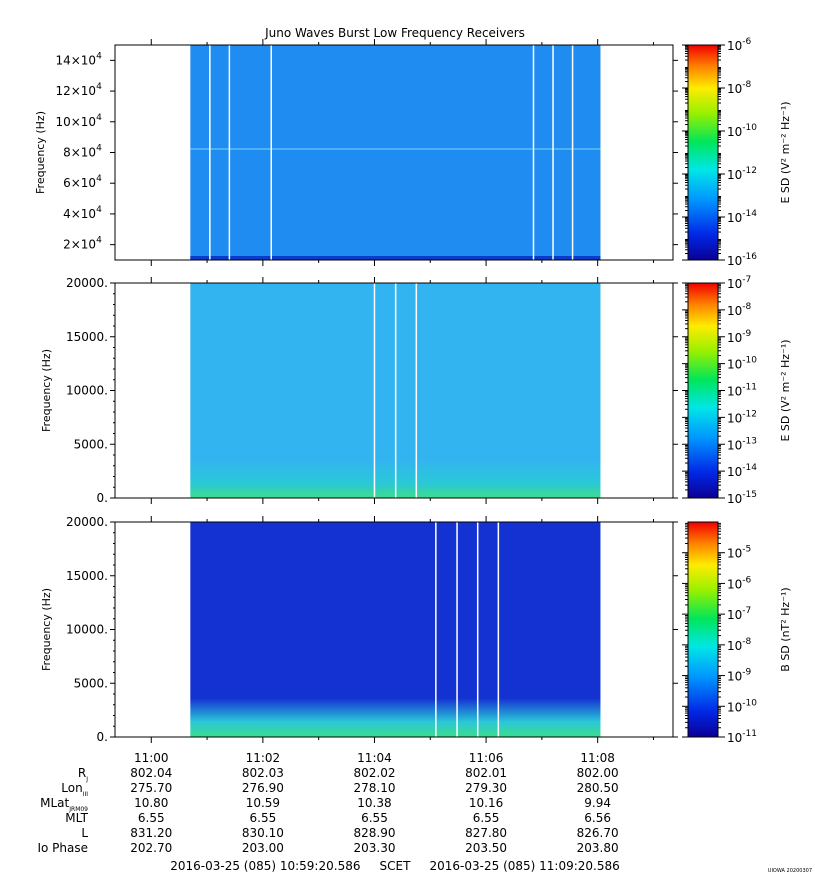  I want to click on y-tick-label: 4×104, so click(83, 213).